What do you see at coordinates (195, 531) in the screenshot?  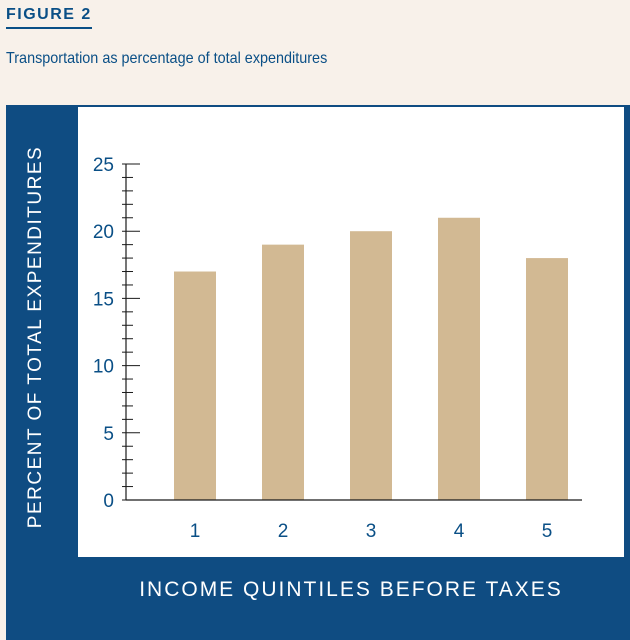 I see `x-tick-label: 1` at bounding box center [195, 531].